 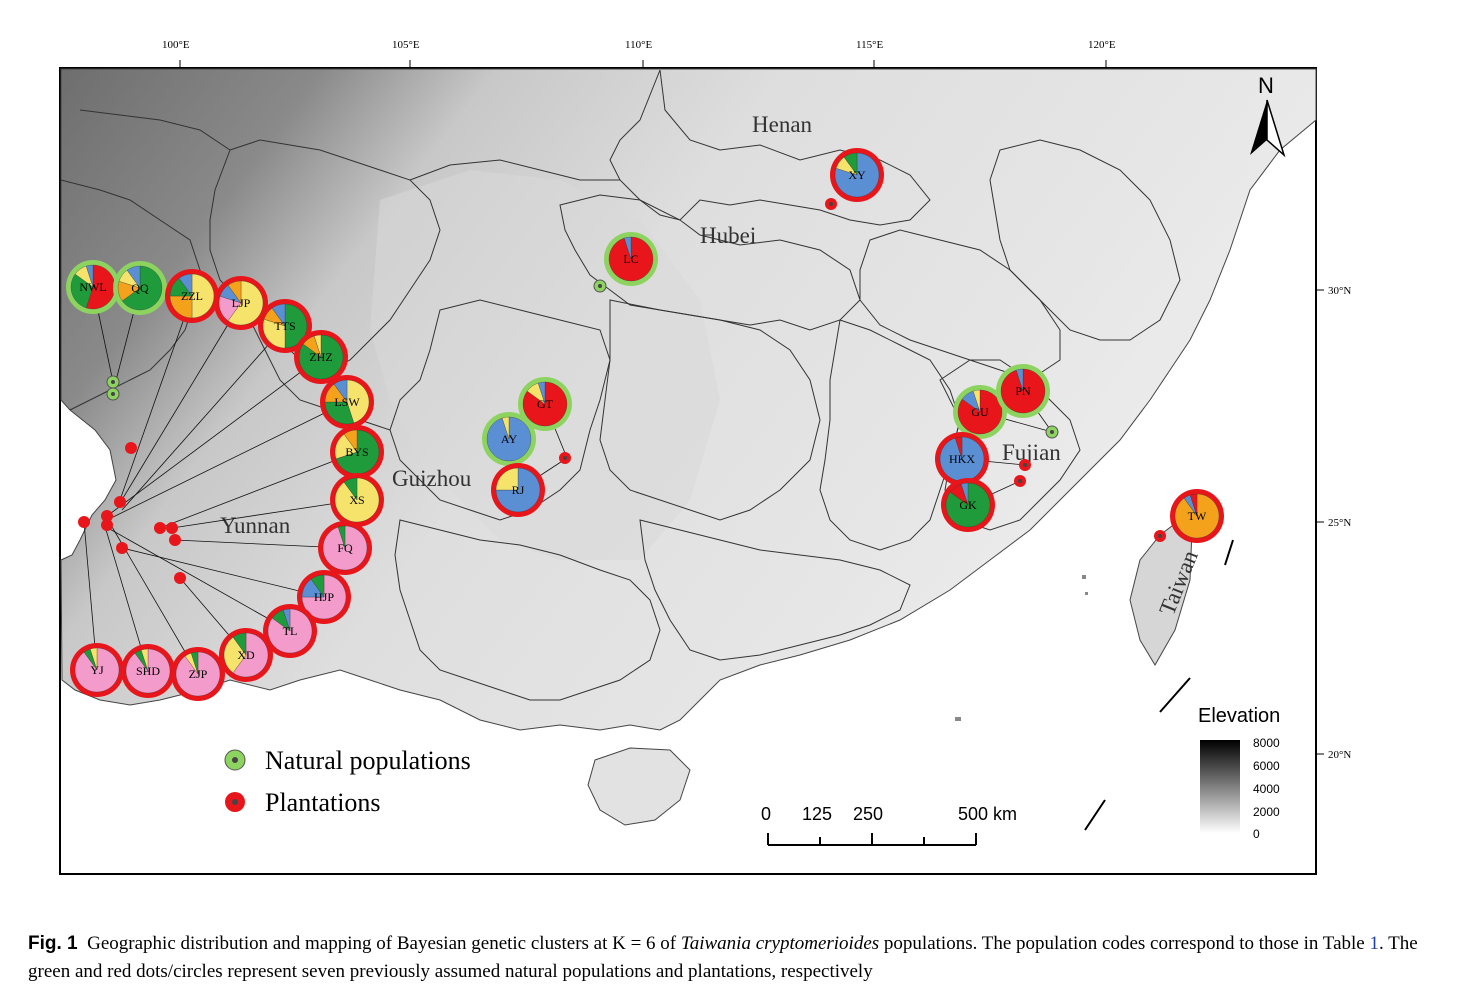 I want to click on population-code-label: GT, so click(x=545, y=404).